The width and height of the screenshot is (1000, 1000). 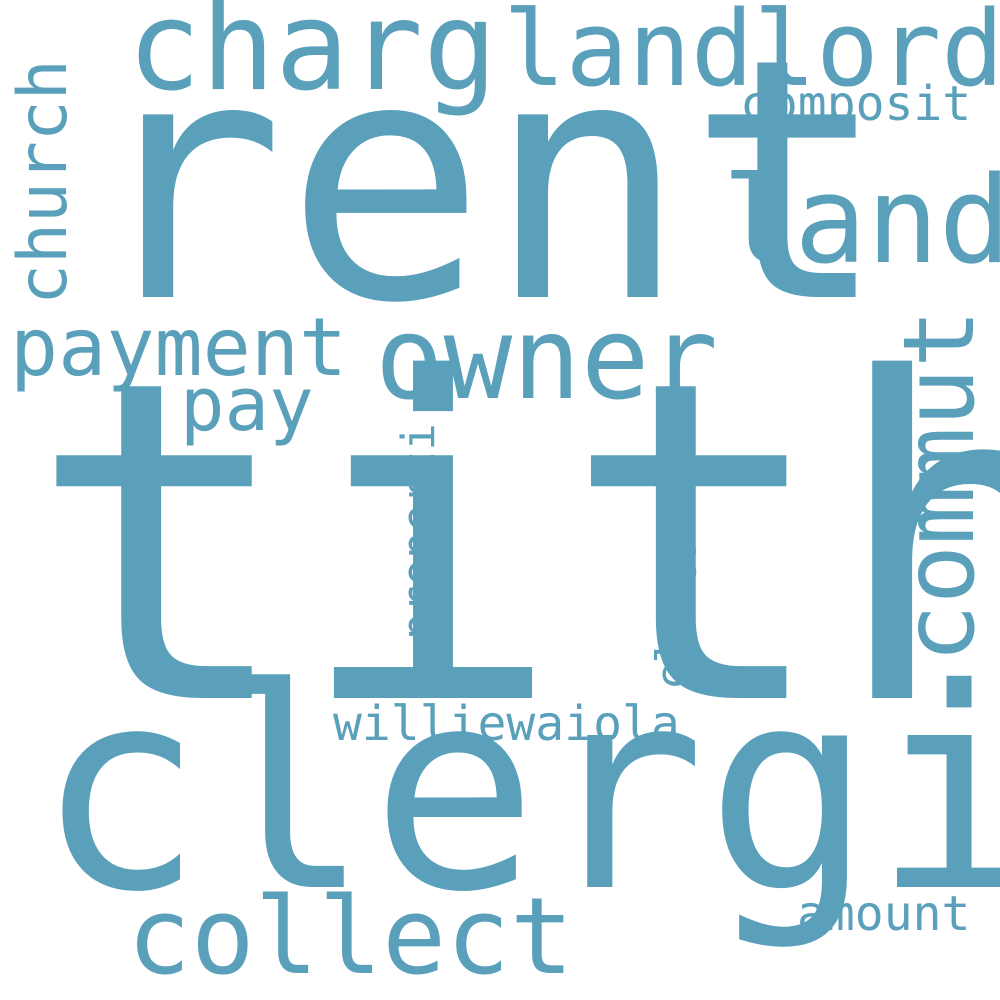 What do you see at coordinates (179, 347) in the screenshot?
I see `word-payment: payment` at bounding box center [179, 347].